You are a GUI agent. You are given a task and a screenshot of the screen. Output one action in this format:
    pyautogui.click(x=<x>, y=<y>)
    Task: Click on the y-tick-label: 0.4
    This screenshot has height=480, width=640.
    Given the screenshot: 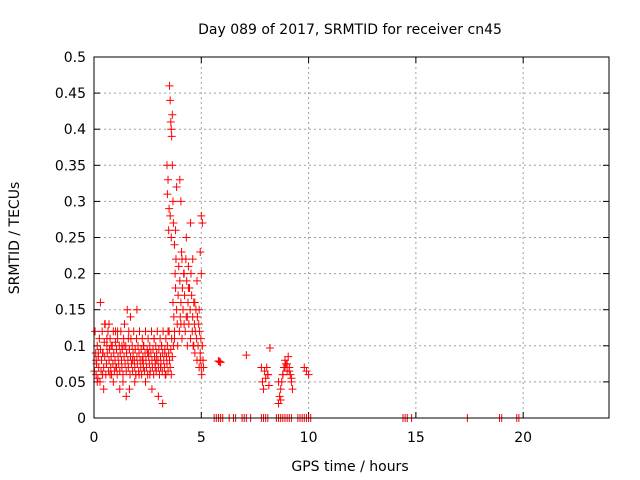 What is the action you would take?
    pyautogui.click(x=75, y=130)
    